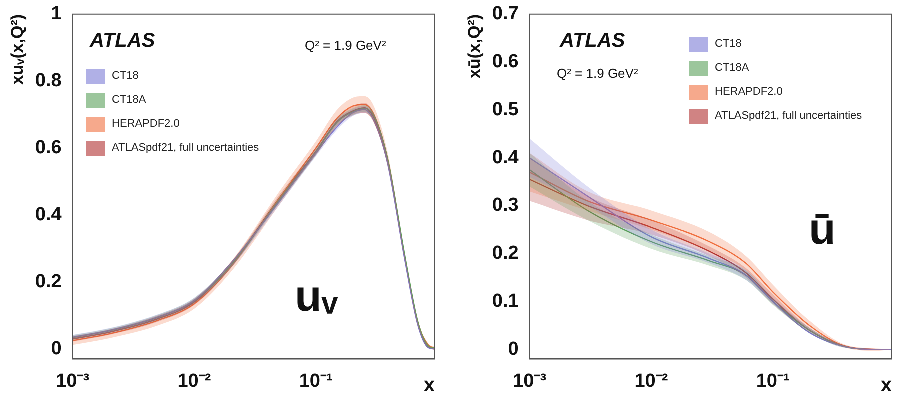 The image size is (914, 404). I want to click on y-tick-label: 0.5, so click(506, 109).